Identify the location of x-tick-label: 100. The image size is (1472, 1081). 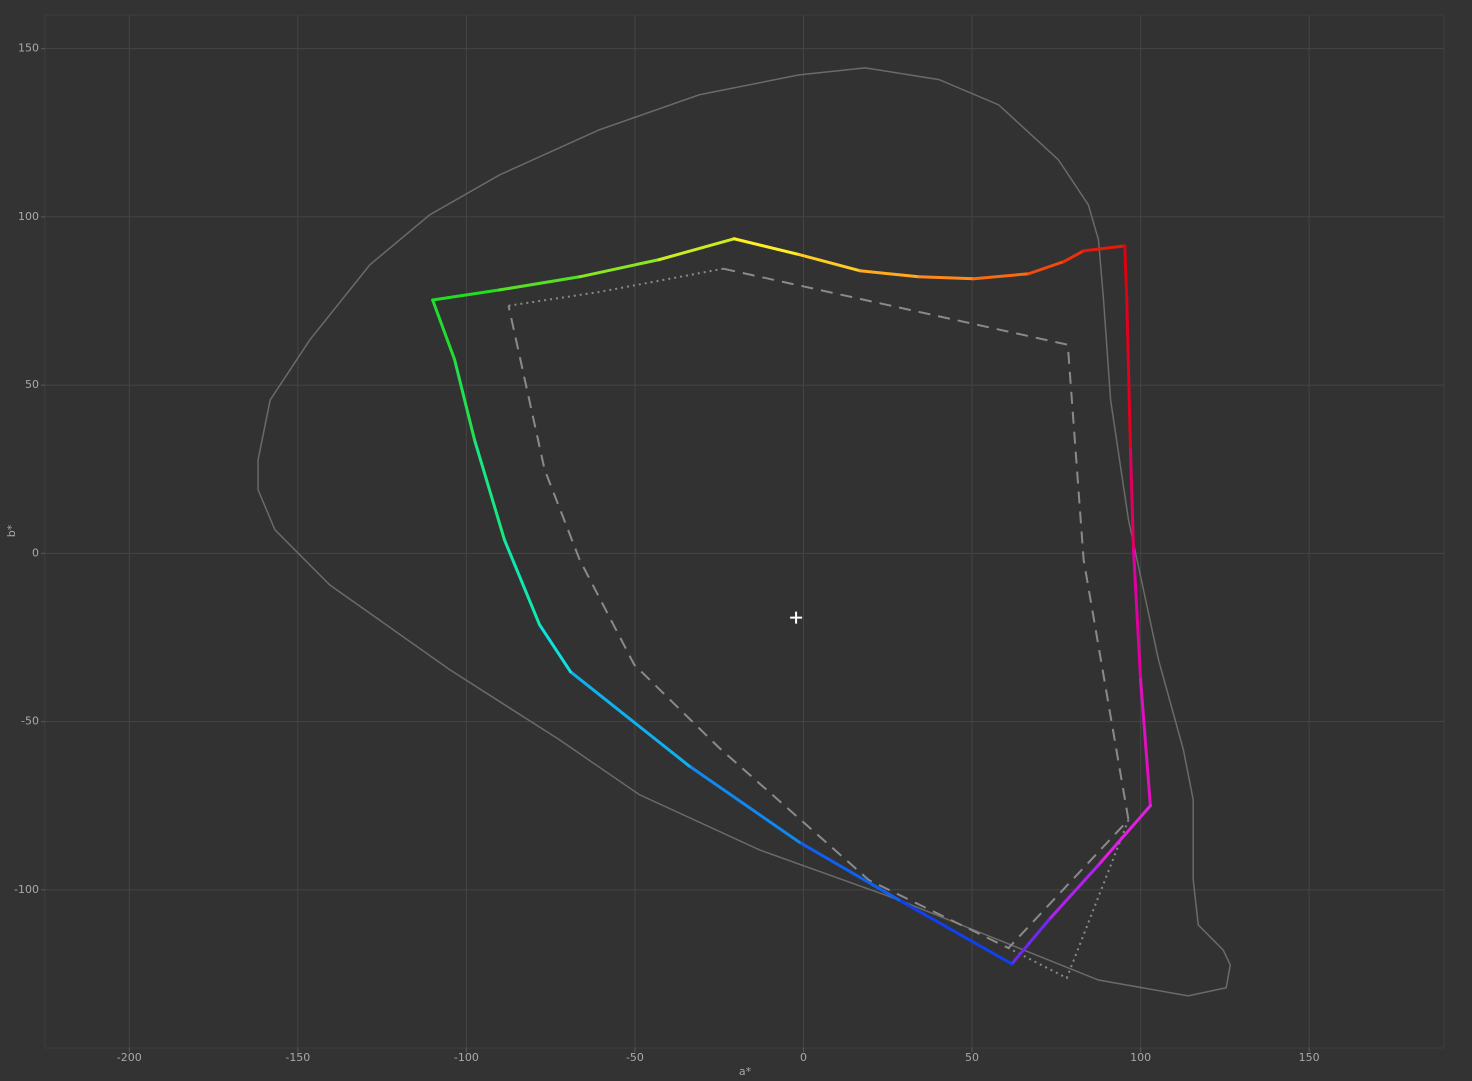
(1140, 1057).